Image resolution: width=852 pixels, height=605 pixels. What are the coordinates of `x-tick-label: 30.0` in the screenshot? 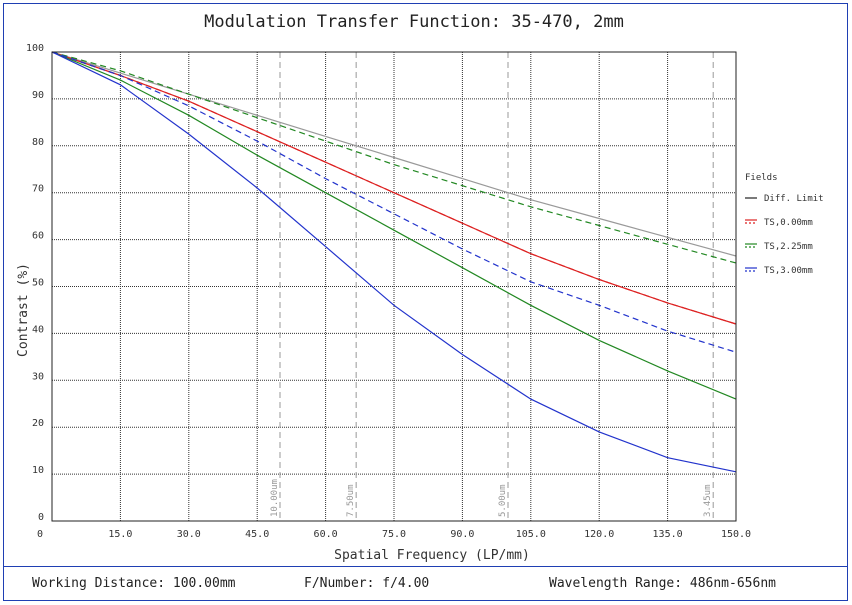 It's located at (189, 534).